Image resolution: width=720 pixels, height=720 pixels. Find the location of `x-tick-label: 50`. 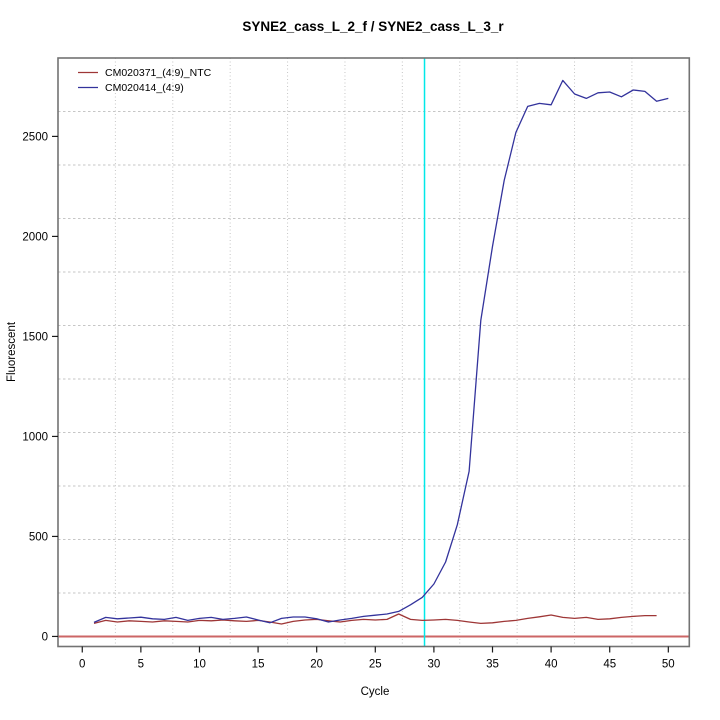

x-tick-label: 50 is located at coordinates (668, 665).